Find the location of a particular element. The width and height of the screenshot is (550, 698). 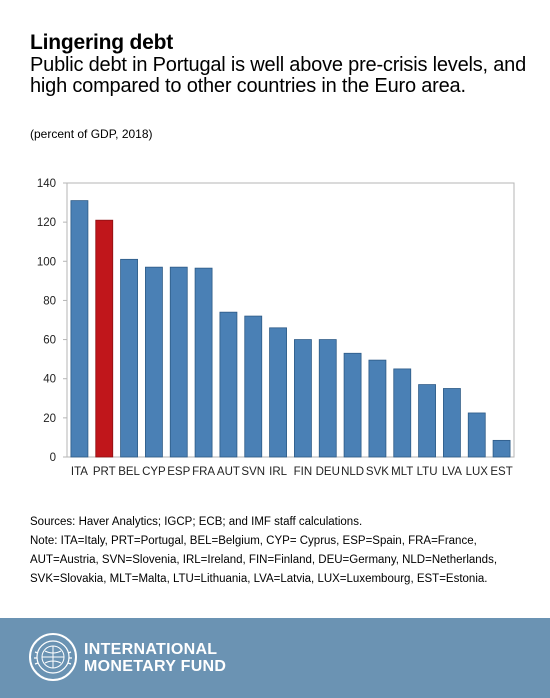

bar-svn is located at coordinates (253, 386).